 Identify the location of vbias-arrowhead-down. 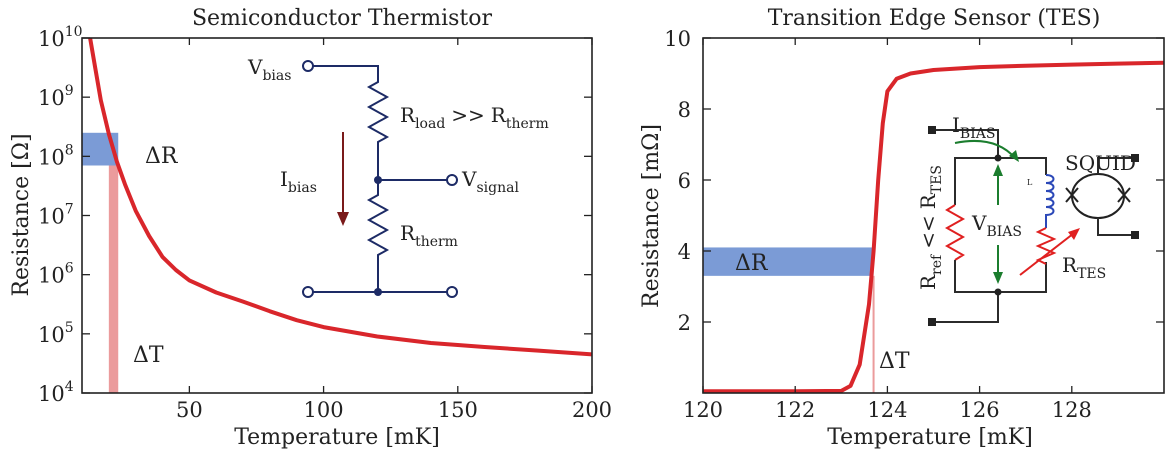
(998, 278).